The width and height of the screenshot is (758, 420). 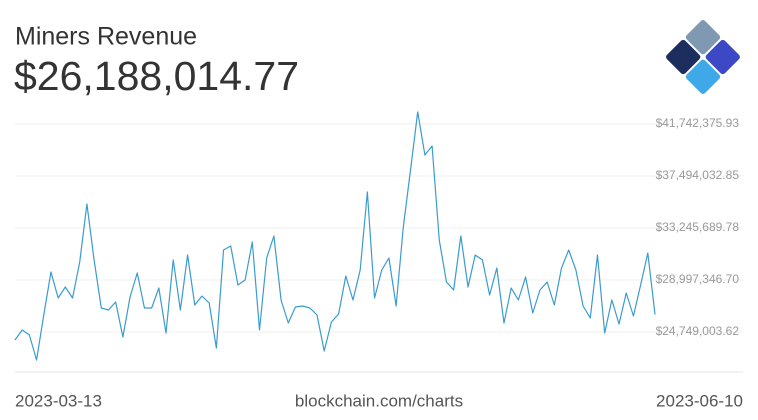 I want to click on y-tick-label: $33,245,689.78, so click(x=698, y=227).